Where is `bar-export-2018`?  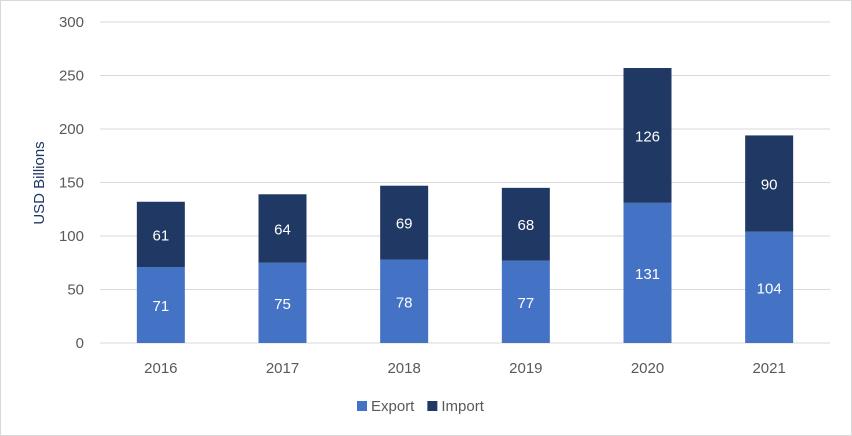 bar-export-2018 is located at coordinates (404, 301).